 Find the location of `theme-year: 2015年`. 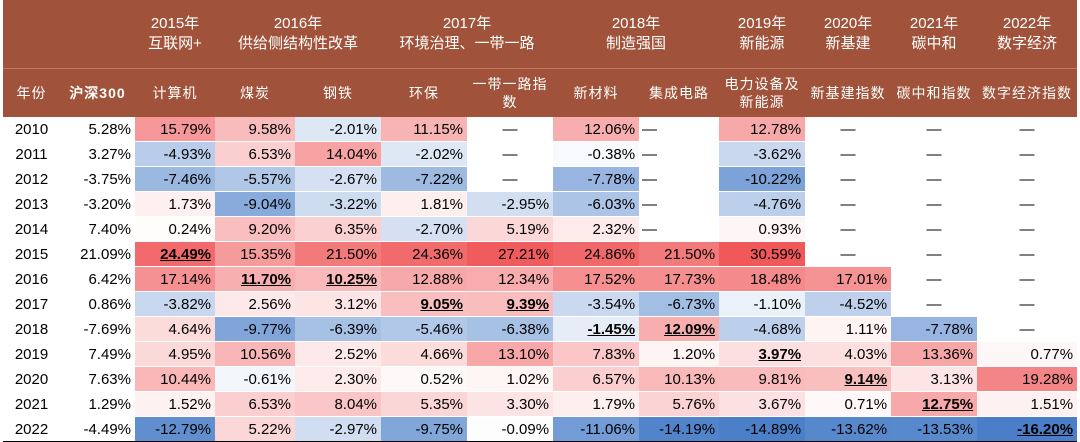

theme-year: 2015年 is located at coordinates (175, 23).